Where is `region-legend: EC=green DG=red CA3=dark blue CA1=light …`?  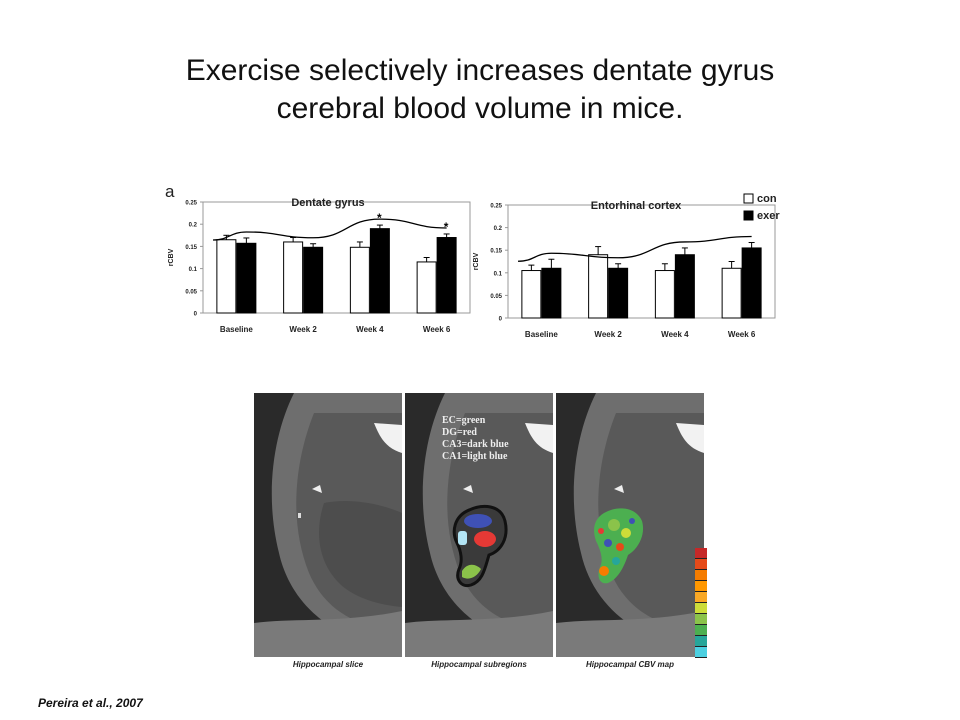 region-legend: EC=green DG=red CA3=dark blue CA1=light … is located at coordinates (475, 439).